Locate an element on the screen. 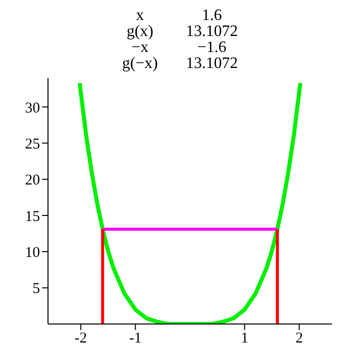 This screenshot has height=360, width=360. y-tick-label: 25 is located at coordinates (32, 144).